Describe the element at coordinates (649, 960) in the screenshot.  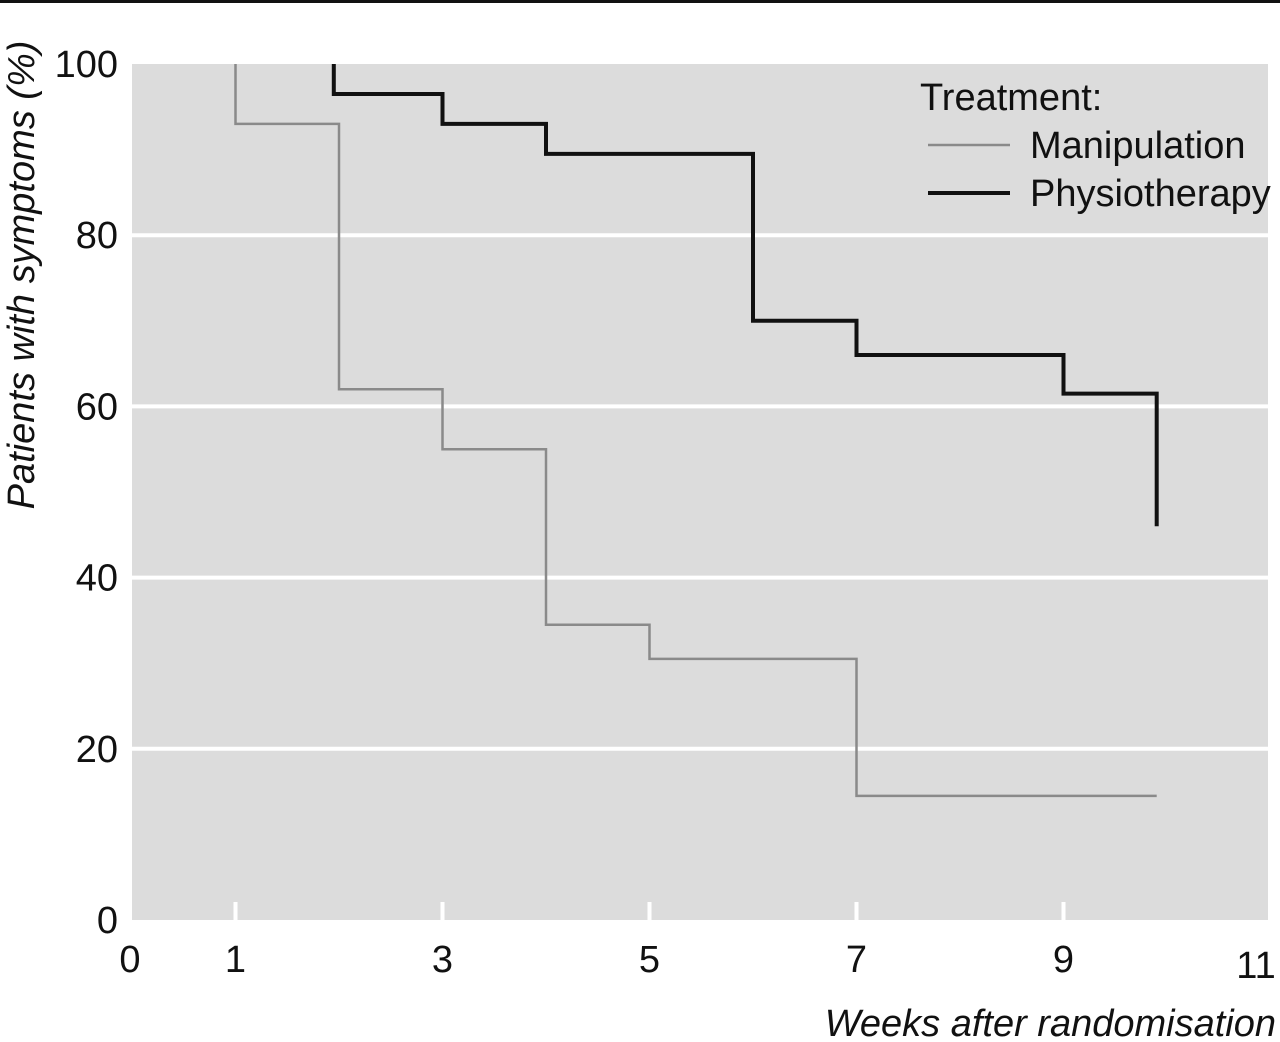
I see `x-tick-label-5: 5` at that location.